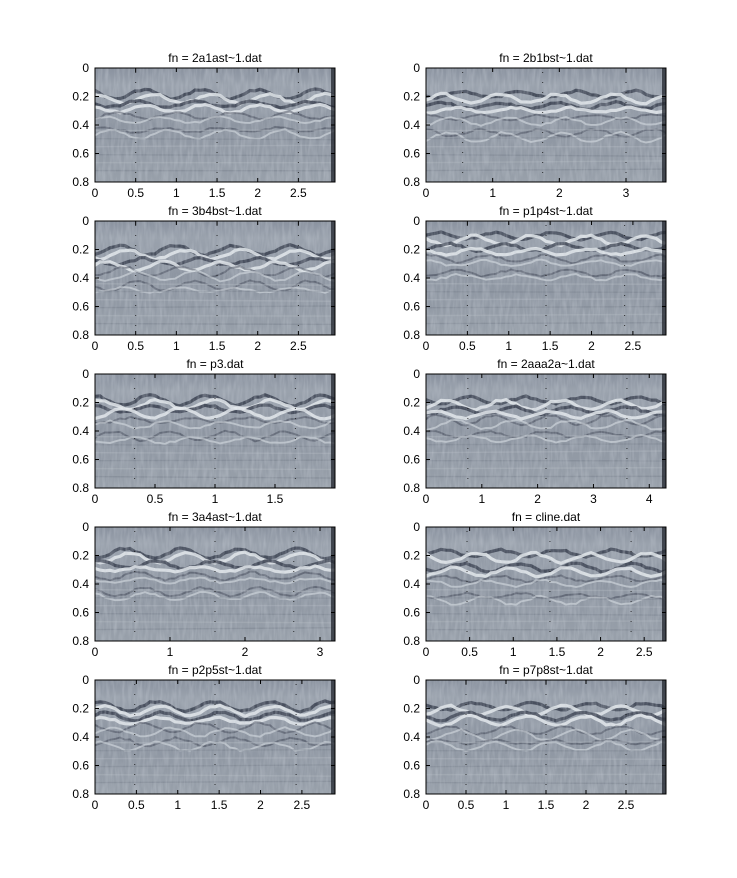  What do you see at coordinates (649, 499) in the screenshot?
I see `x-tick-label: 4` at bounding box center [649, 499].